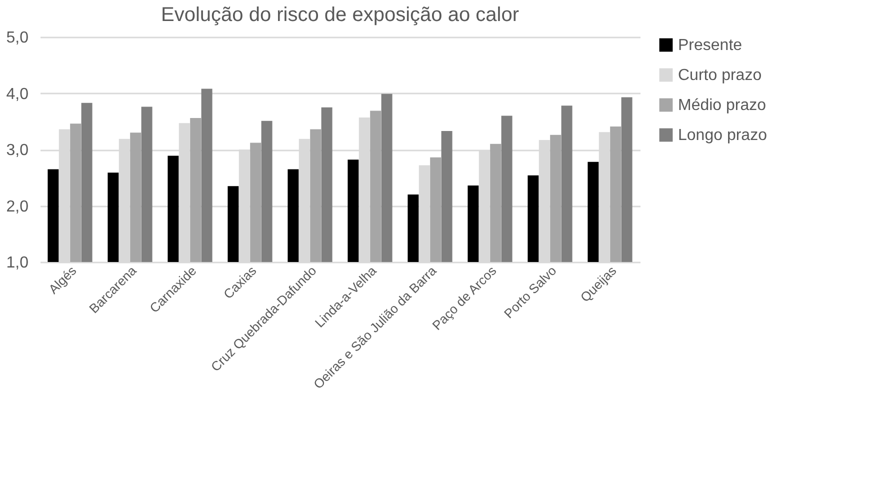 This screenshot has height=479, width=896. Describe the element at coordinates (17, 263) in the screenshot. I see `y-tick-label: 1,0` at that location.